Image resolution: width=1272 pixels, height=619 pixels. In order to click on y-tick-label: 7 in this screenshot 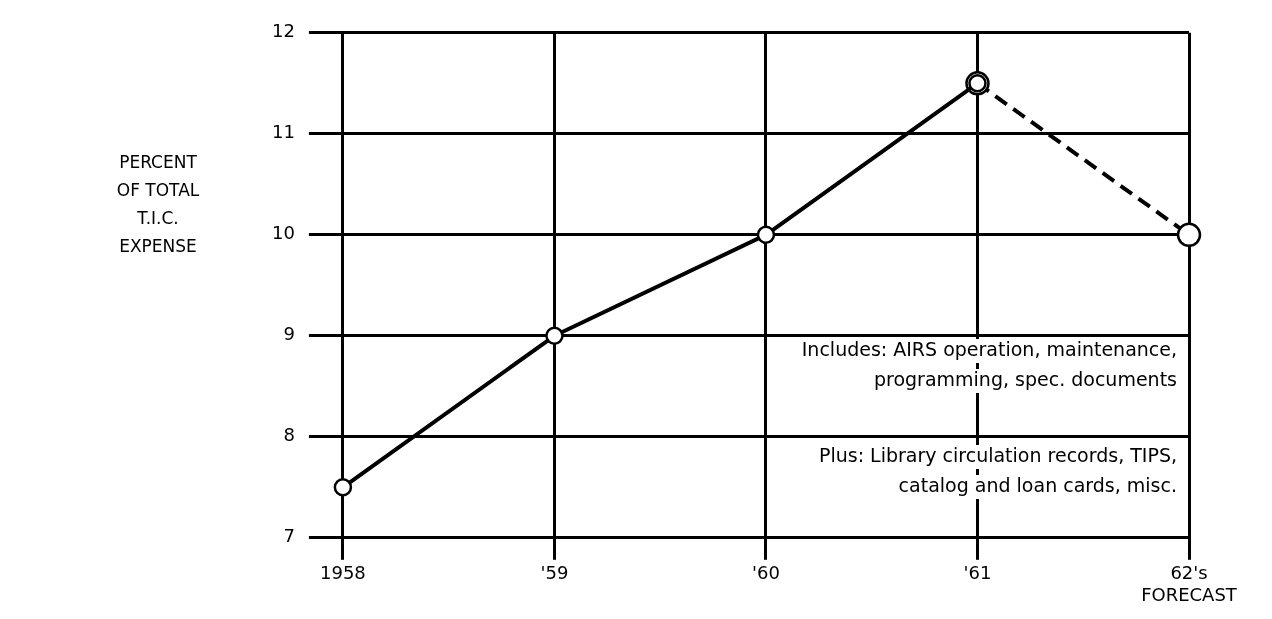, I will do `click(289, 536)`.